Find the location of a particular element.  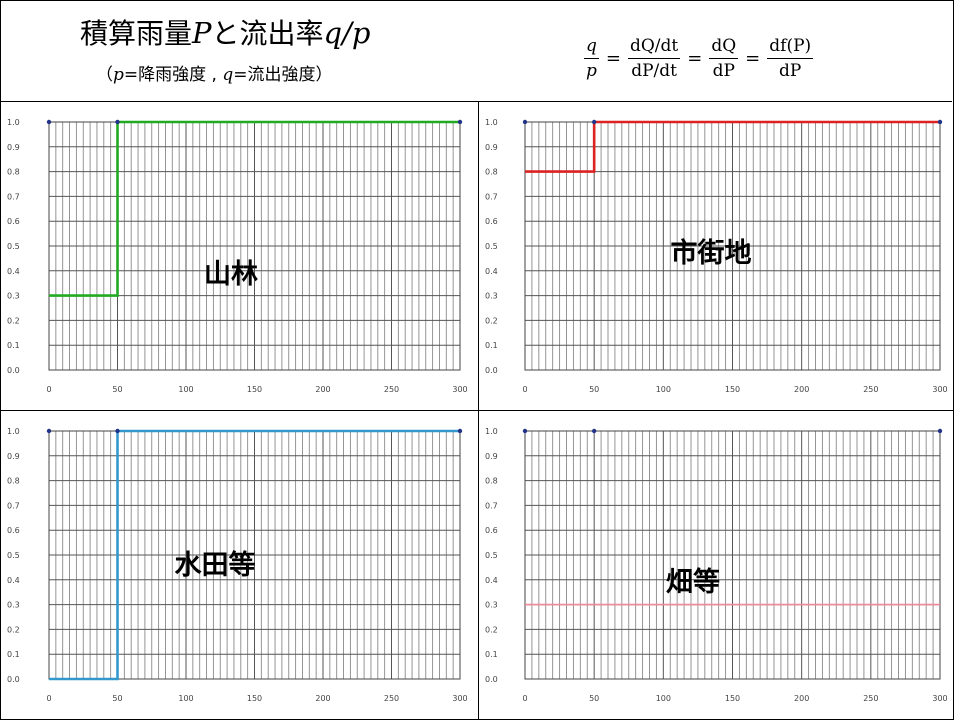

urban-y-tick-label: 0.5 is located at coordinates (491, 246).